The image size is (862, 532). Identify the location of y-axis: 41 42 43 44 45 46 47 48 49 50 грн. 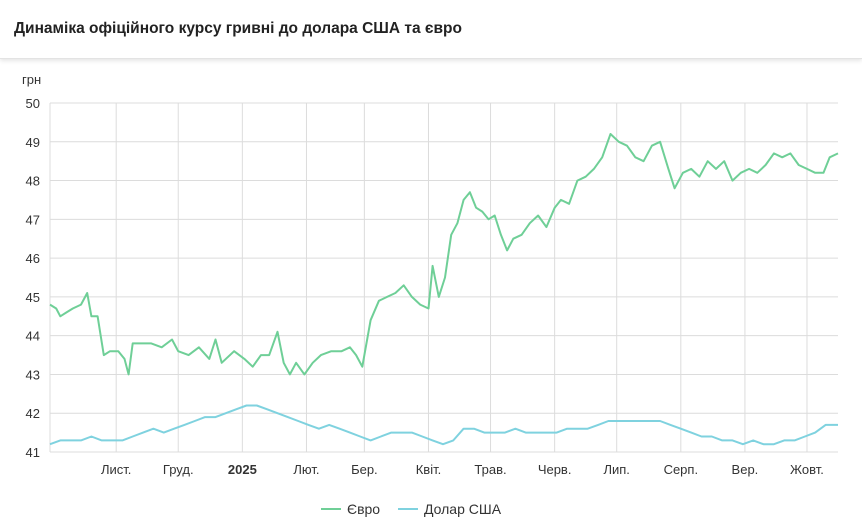
(31, 266).